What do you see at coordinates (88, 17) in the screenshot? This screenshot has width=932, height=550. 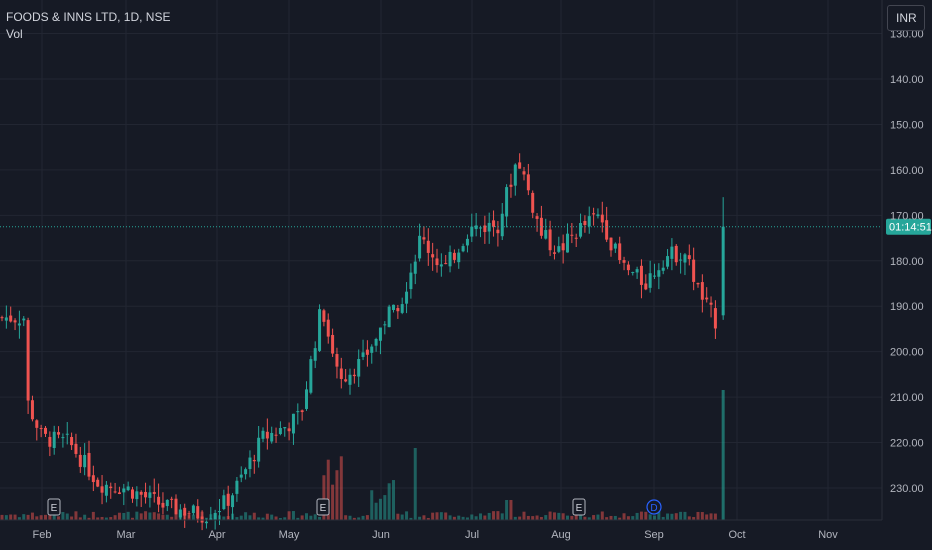 I see `symbol-title: FOODS & INNS LTD, 1D, NSE` at bounding box center [88, 17].